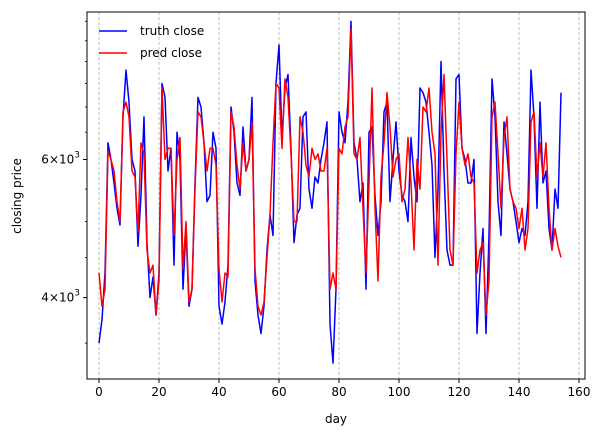  Describe the element at coordinates (158, 392) in the screenshot. I see `x-tick-label: 20` at that location.